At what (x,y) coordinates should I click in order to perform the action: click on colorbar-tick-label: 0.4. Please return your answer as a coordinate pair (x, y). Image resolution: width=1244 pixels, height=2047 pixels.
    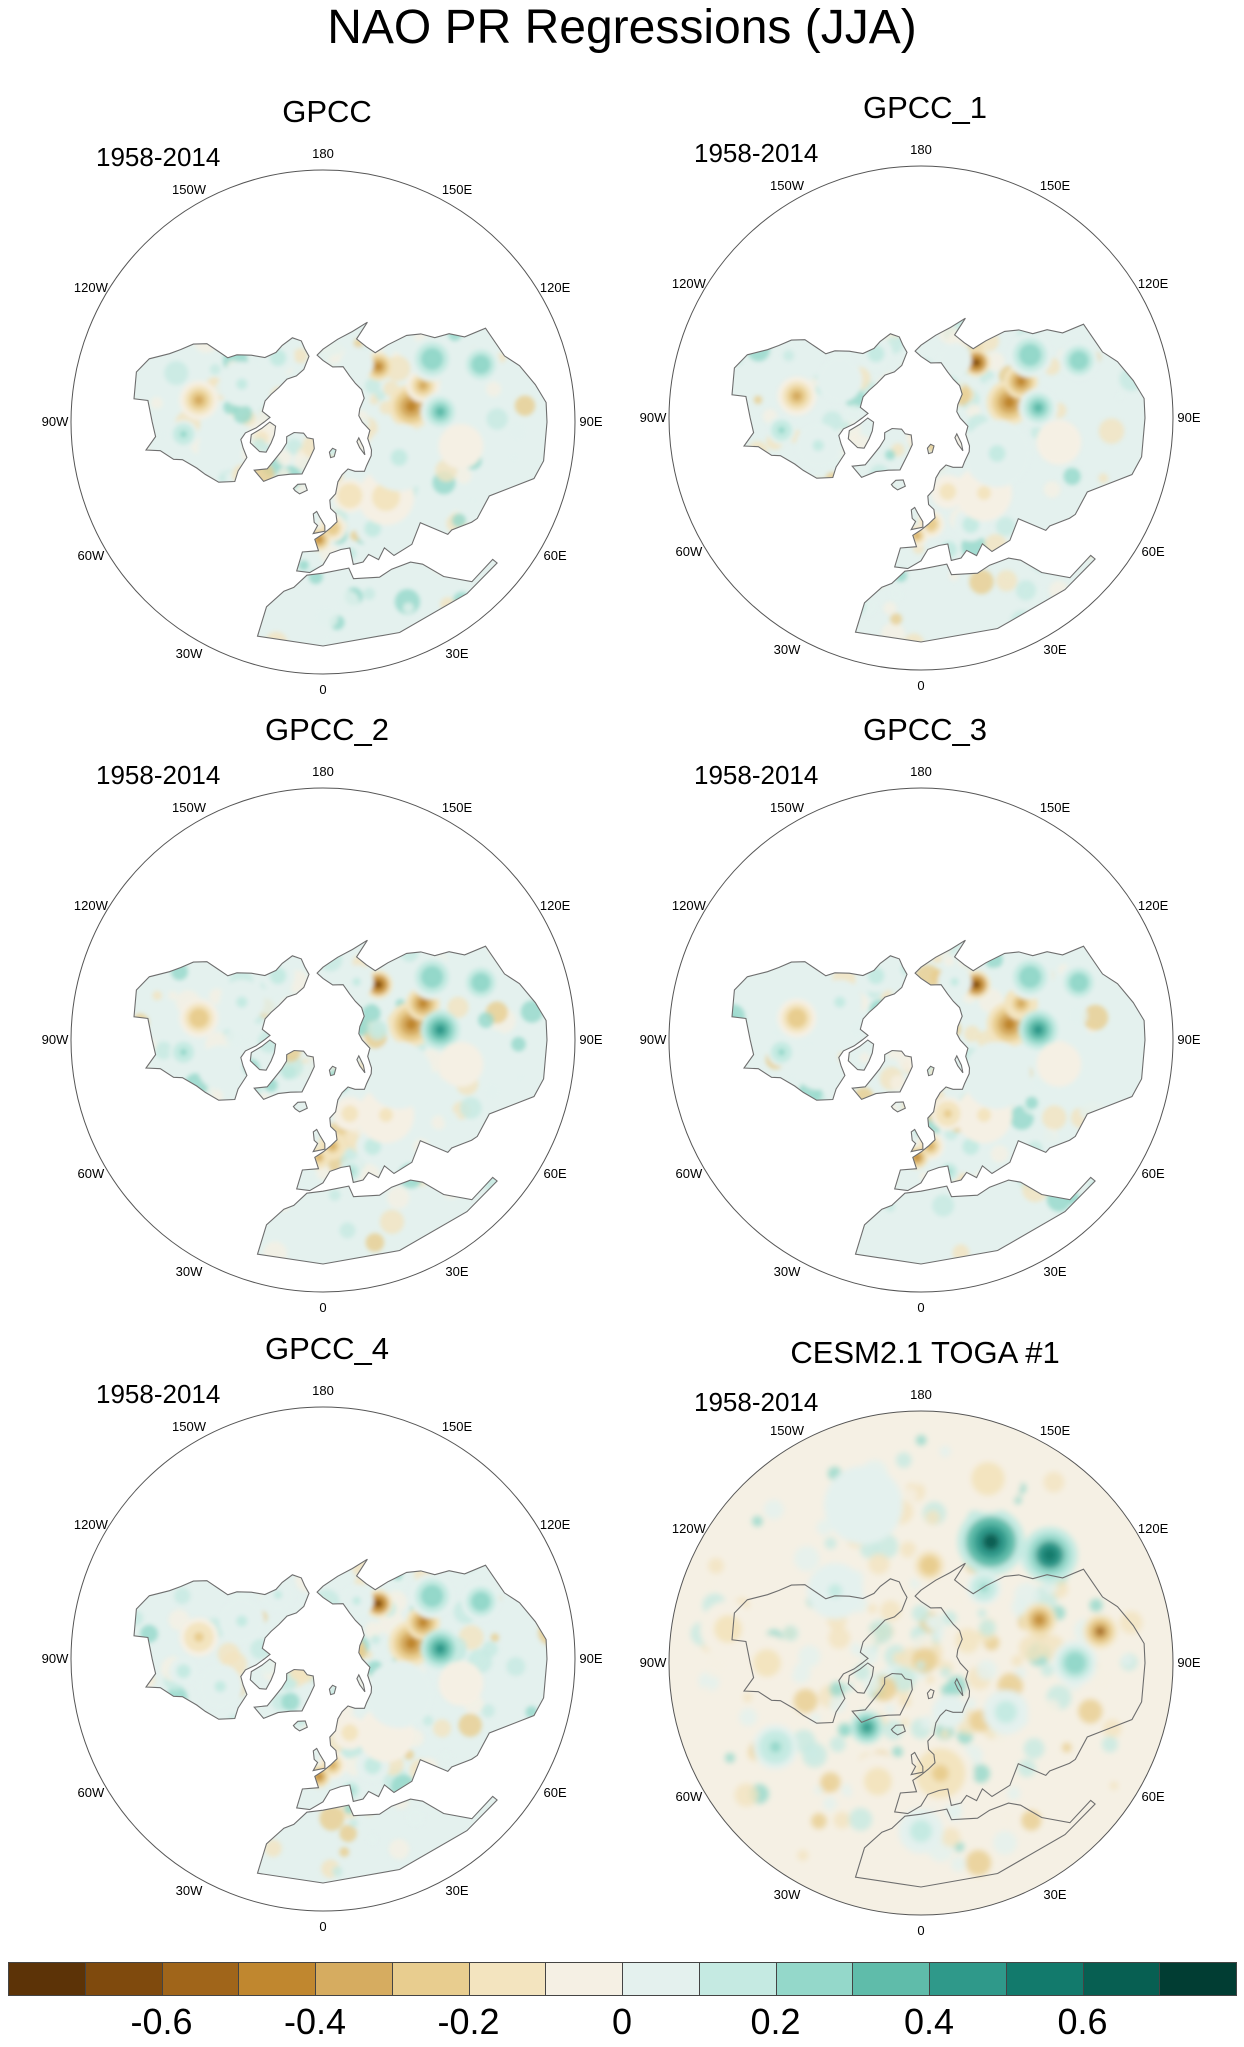
    Looking at the image, I should click on (929, 2021).